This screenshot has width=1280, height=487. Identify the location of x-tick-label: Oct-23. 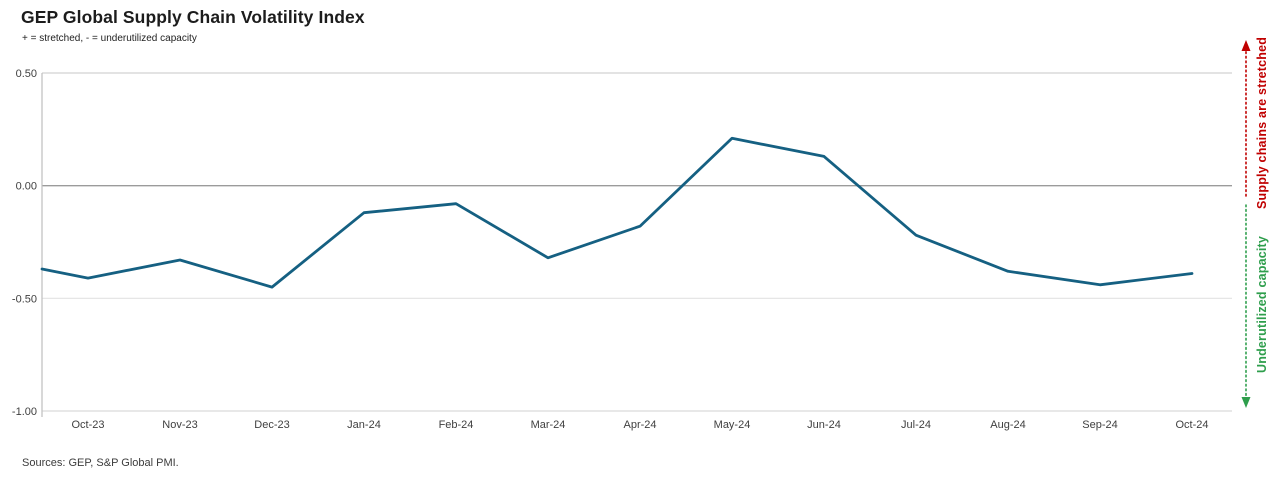
(87, 425).